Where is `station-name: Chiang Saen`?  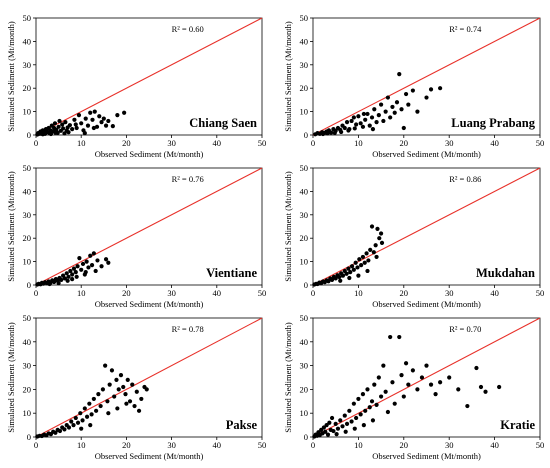
station-name: Chiang Saen is located at coordinates (223, 123).